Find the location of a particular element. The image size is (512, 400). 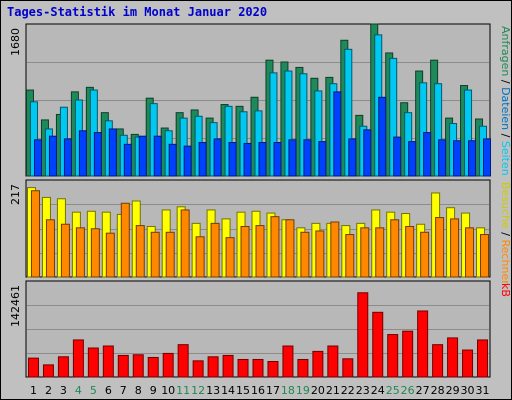

x-tick-label: 28 is located at coordinates (438, 390).